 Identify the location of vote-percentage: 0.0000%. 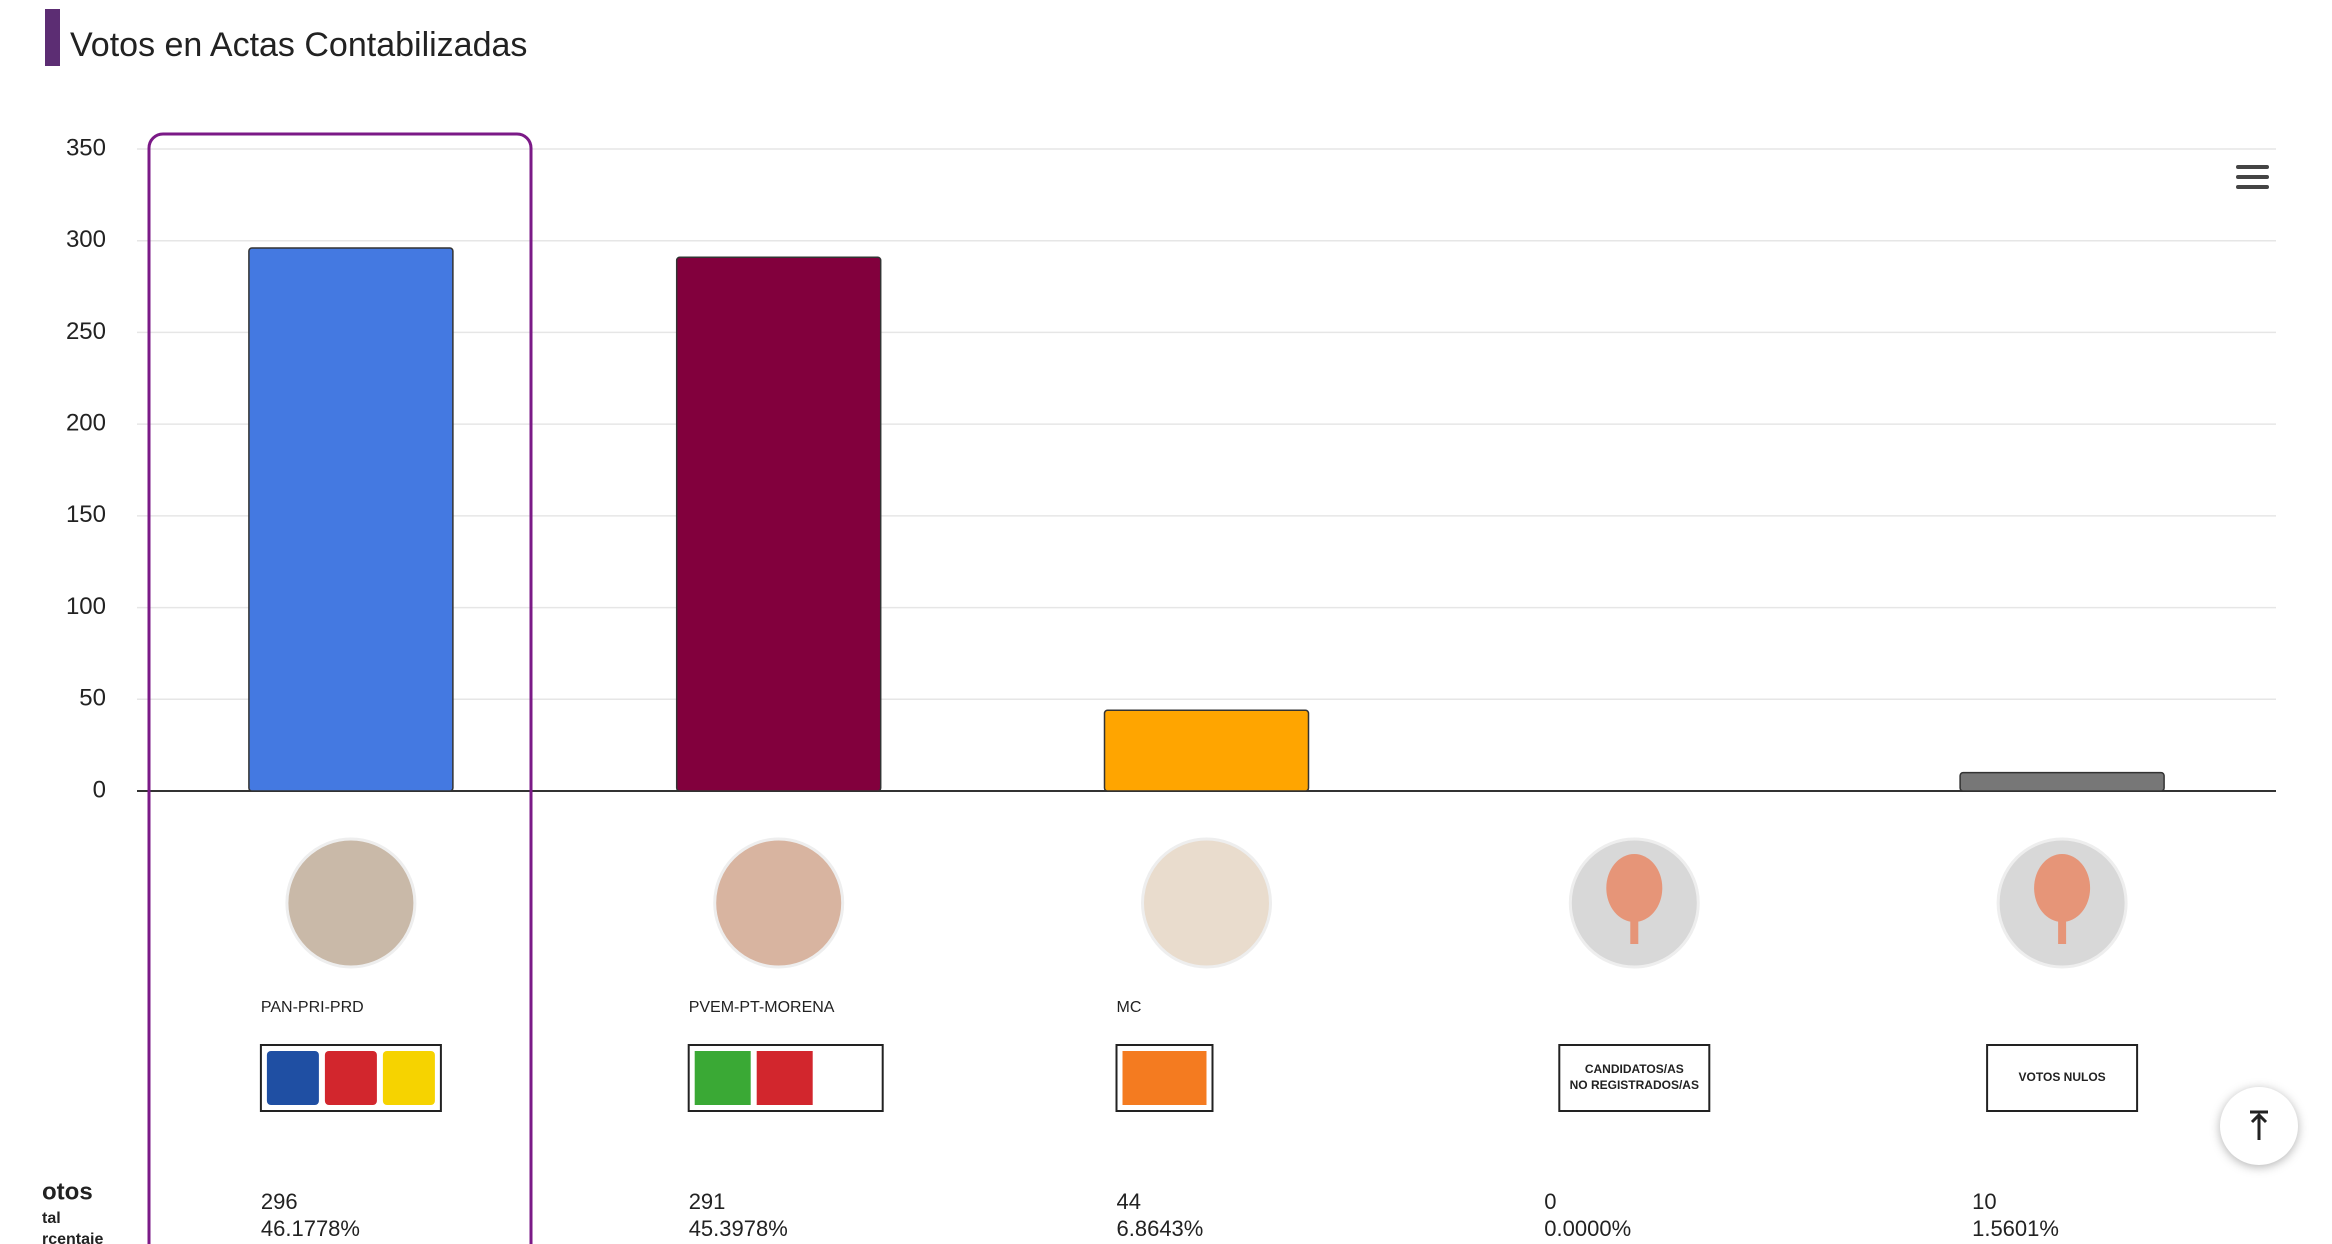
(1587, 1228).